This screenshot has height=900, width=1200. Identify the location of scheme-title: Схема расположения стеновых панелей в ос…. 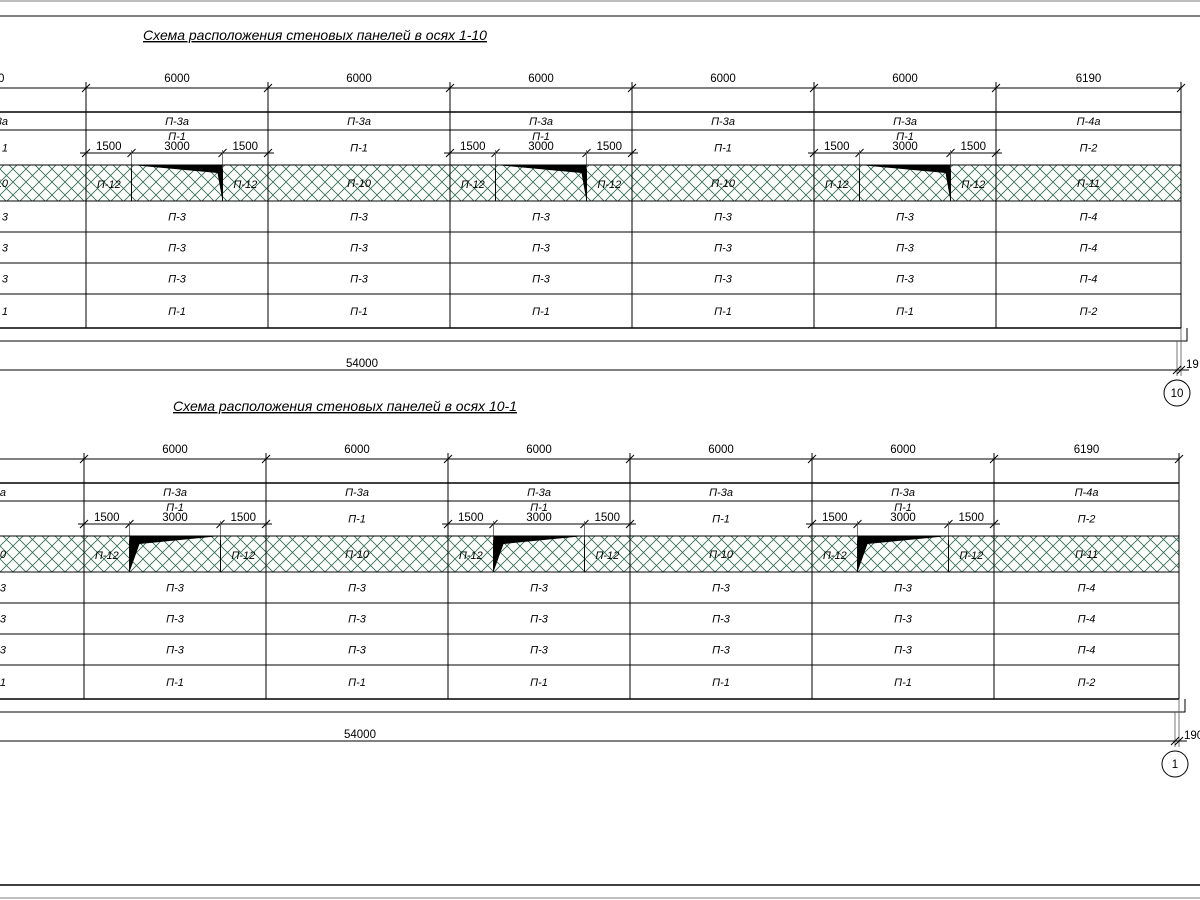
(345, 406).